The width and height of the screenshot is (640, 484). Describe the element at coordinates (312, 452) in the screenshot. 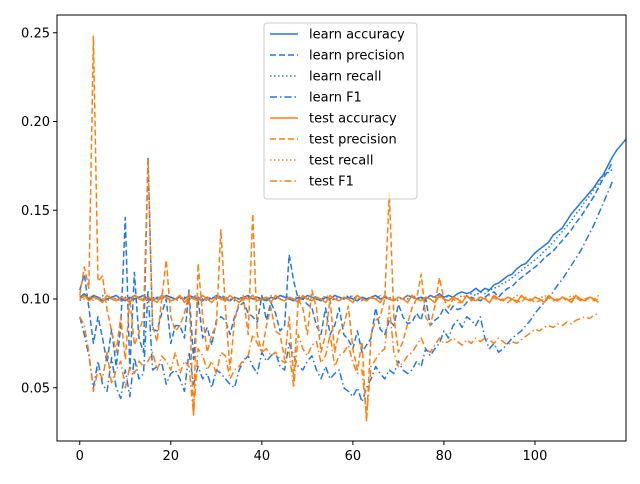

I see `x-axis: 0 20 40 60 80 100` at that location.